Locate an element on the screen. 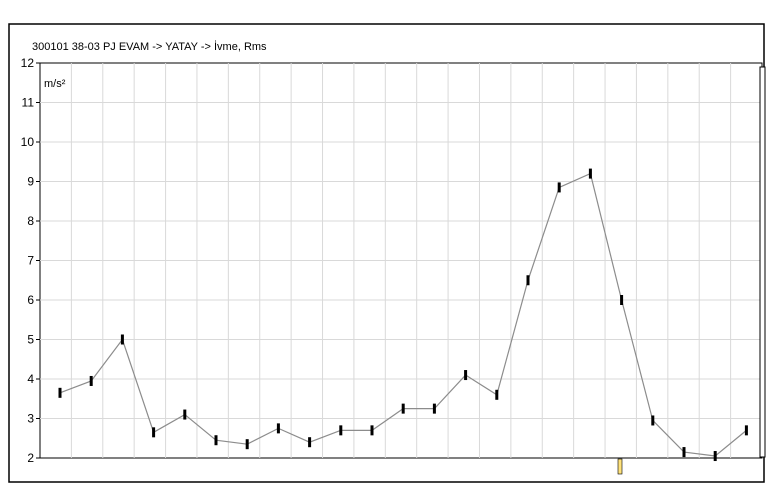 This screenshot has width=770, height=485. y-tick-label: 10 is located at coordinates (28, 142).